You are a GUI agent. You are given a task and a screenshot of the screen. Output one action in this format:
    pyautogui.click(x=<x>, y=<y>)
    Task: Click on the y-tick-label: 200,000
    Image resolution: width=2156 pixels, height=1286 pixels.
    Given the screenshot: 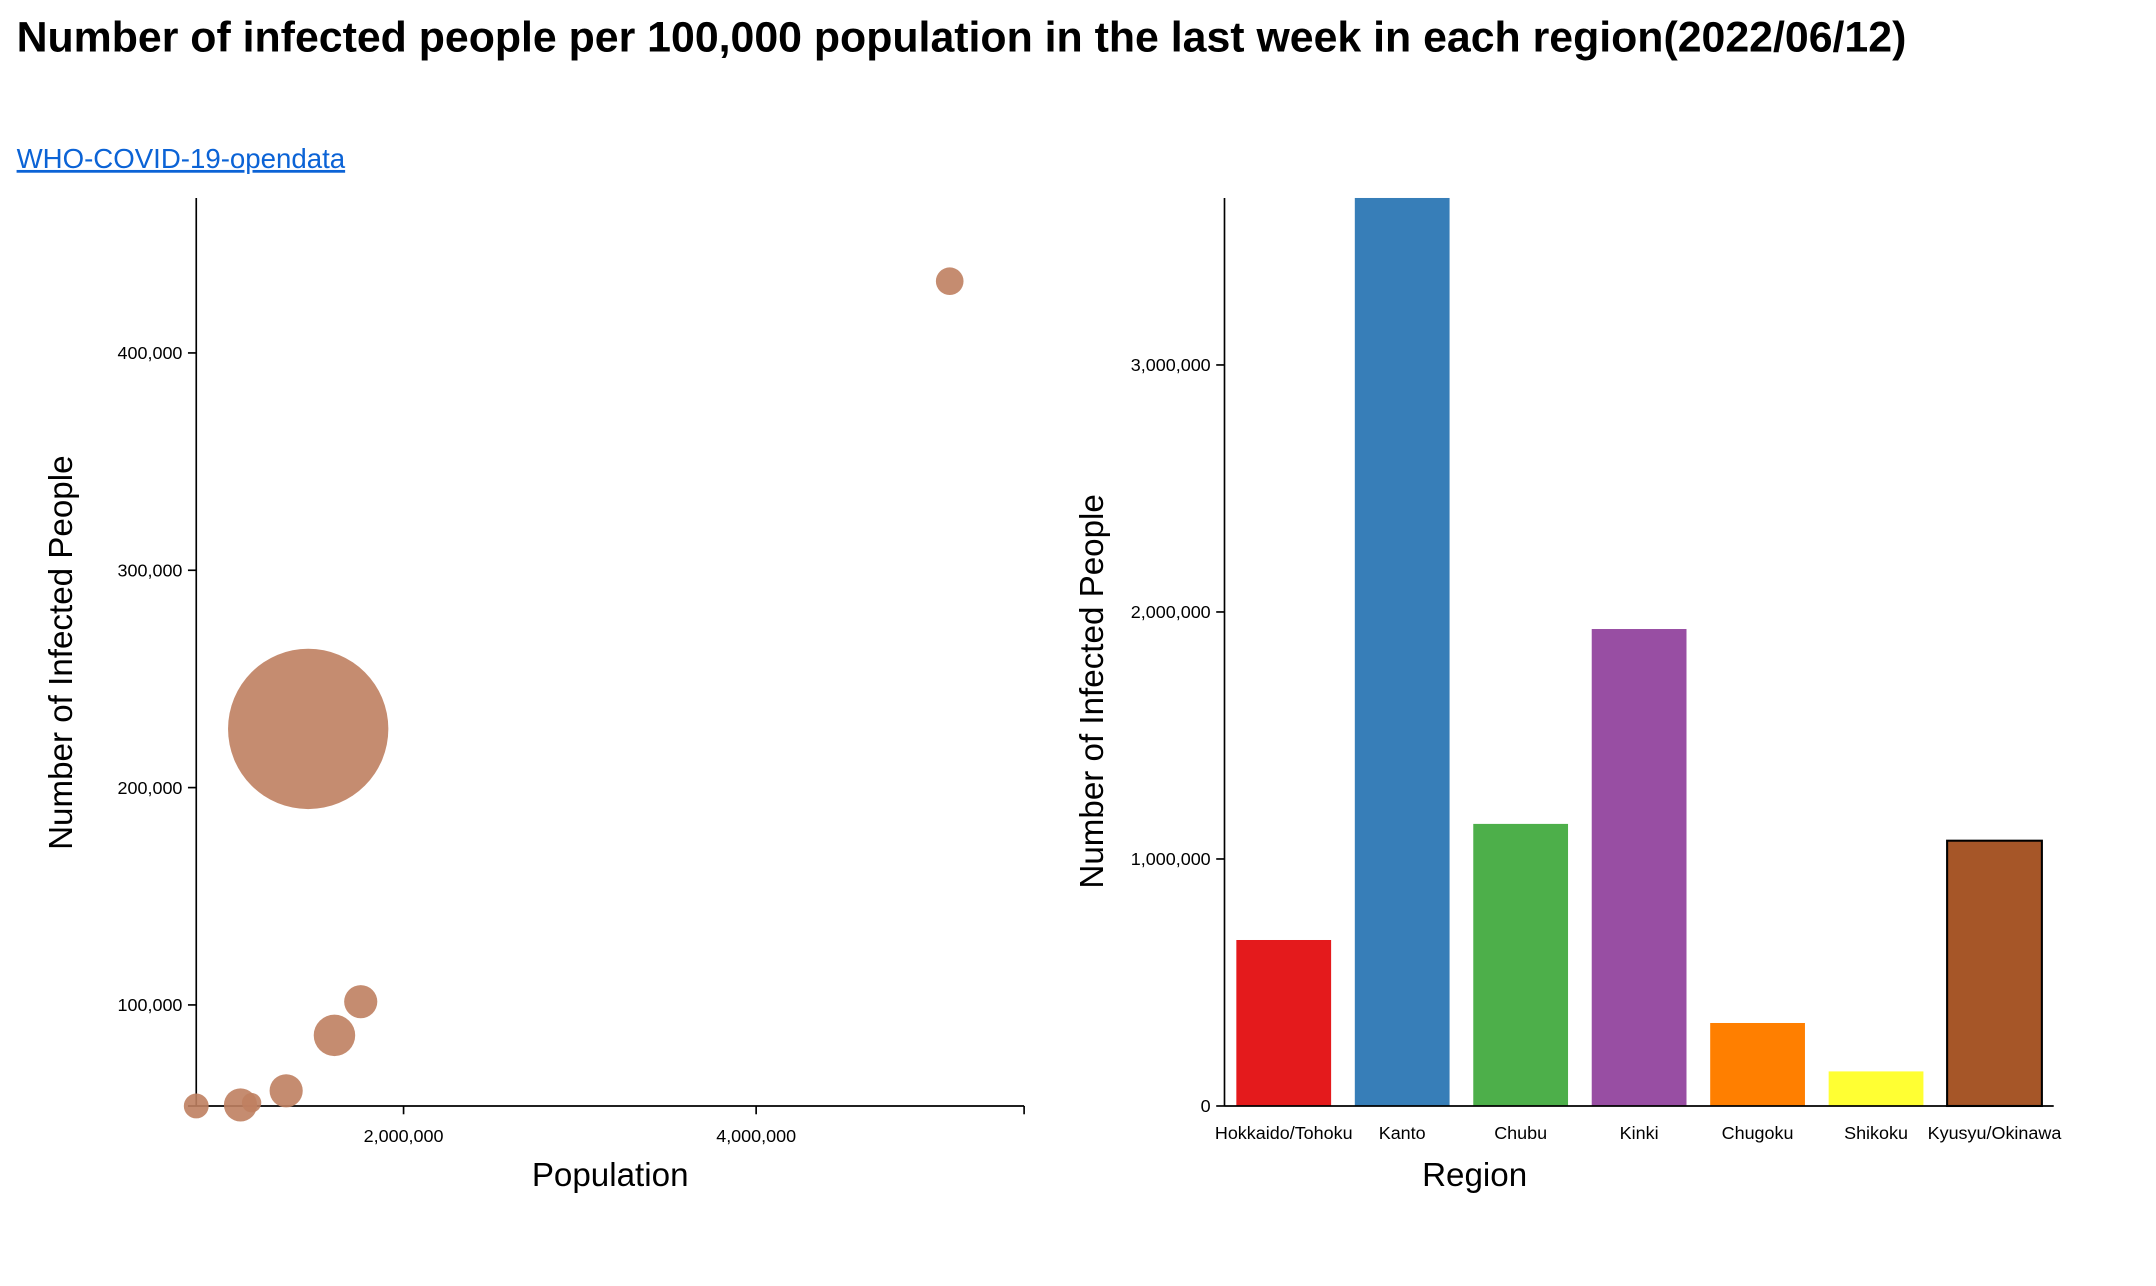 What is the action you would take?
    pyautogui.click(x=150, y=788)
    